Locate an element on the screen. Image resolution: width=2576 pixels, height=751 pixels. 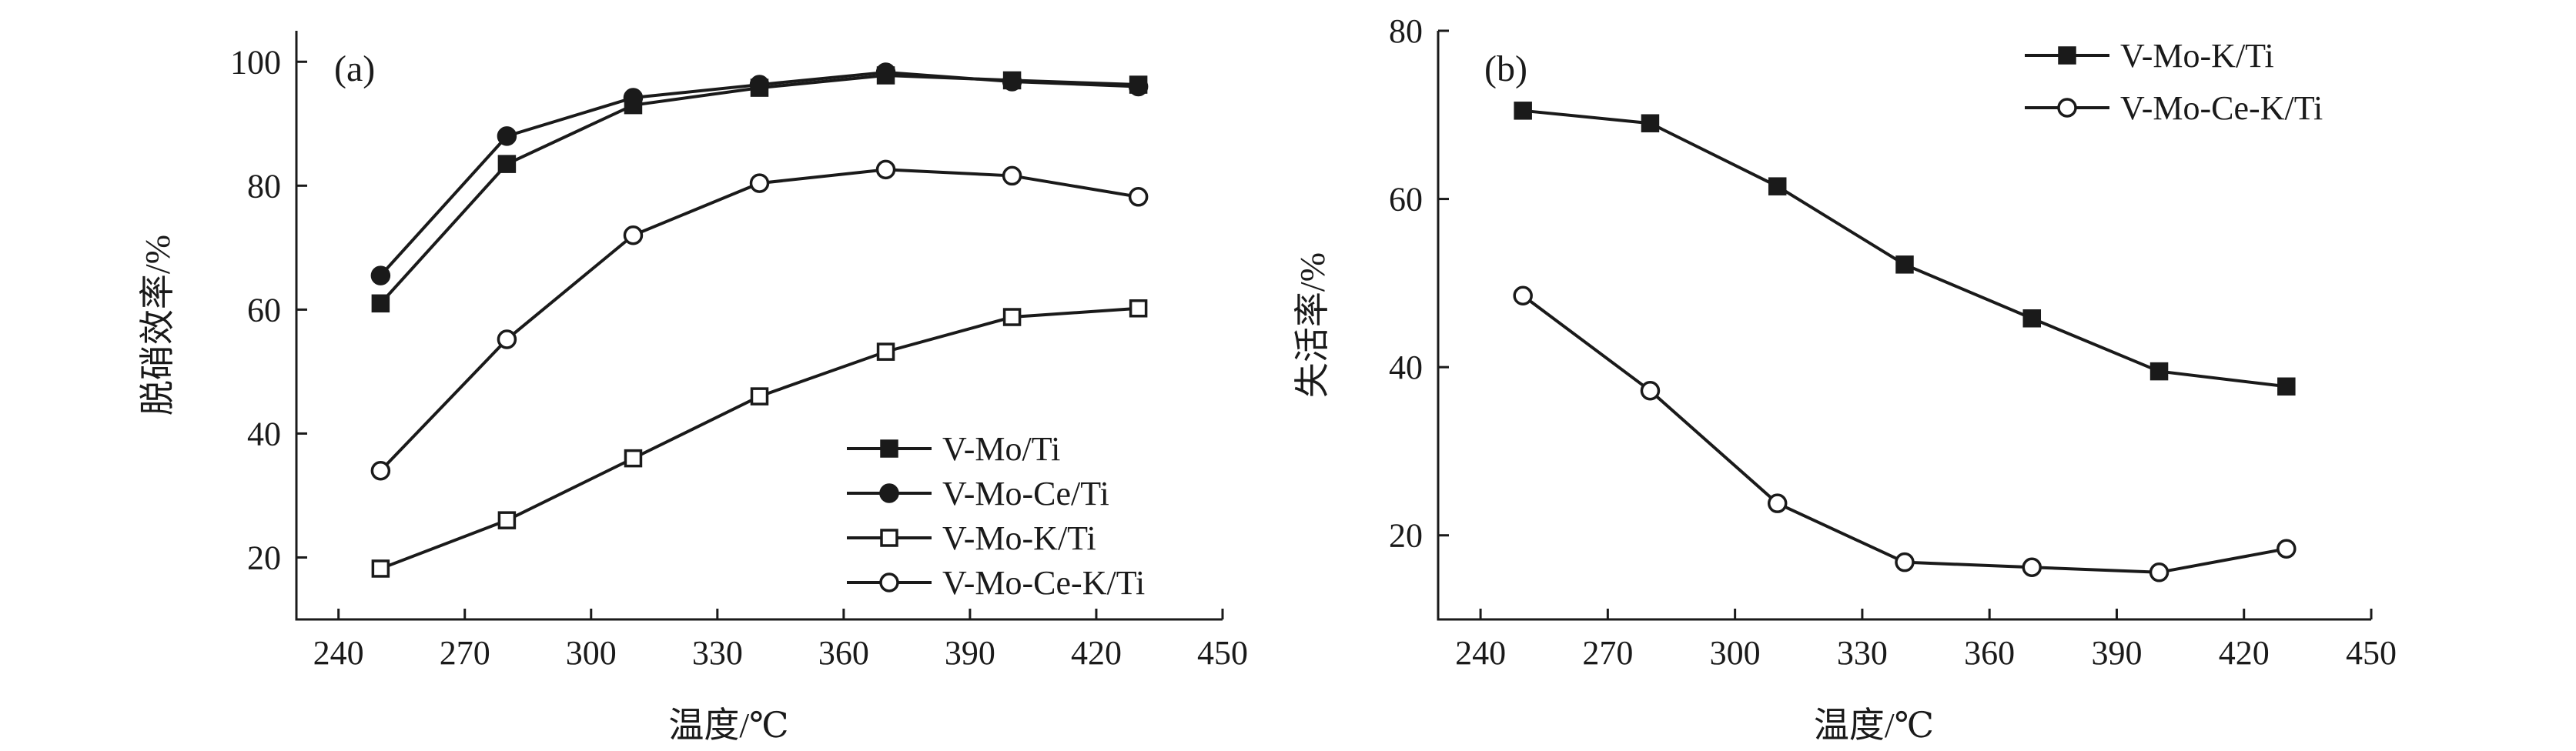
panel-b-label: (b) is located at coordinates (1506, 69).